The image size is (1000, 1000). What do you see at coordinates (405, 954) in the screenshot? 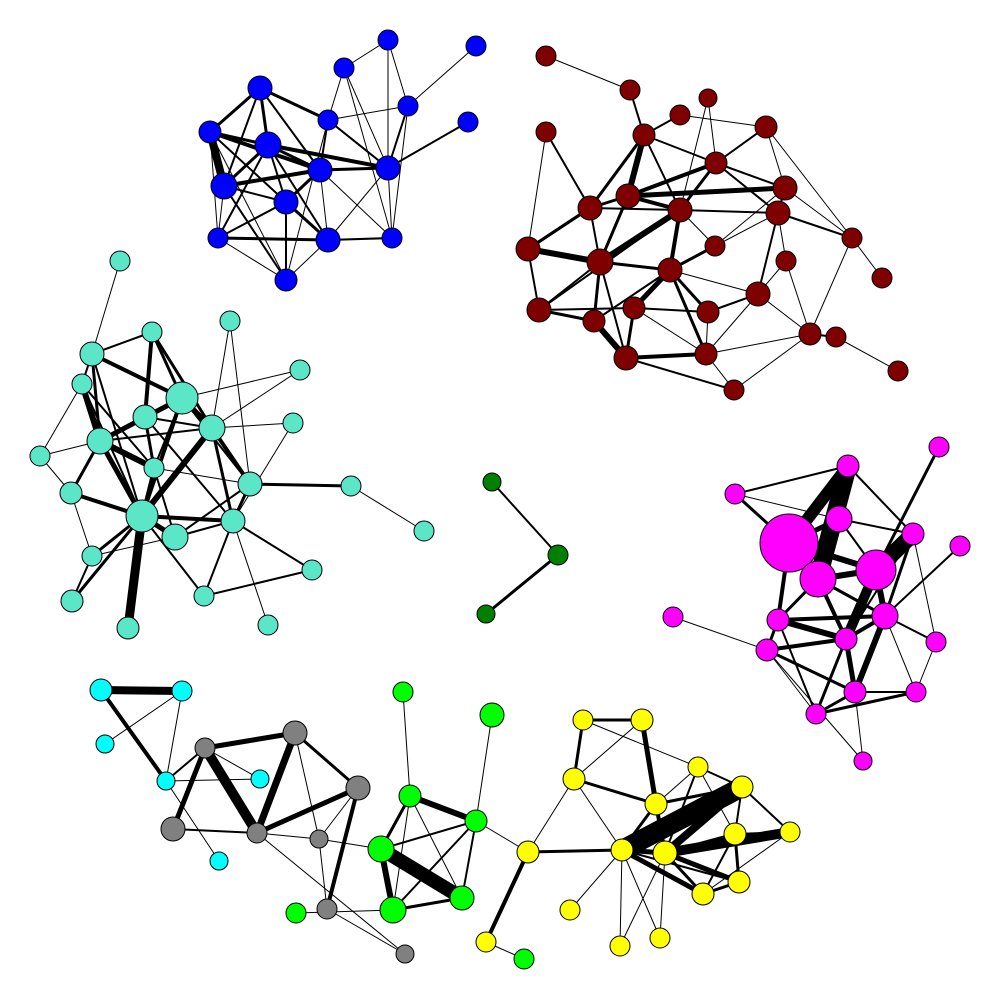
I see `node-gray-g8` at bounding box center [405, 954].